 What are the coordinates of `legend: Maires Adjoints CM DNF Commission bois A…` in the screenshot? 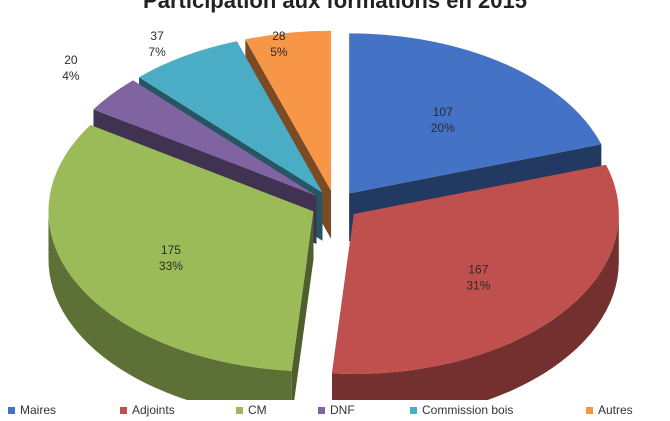 It's located at (338, 410).